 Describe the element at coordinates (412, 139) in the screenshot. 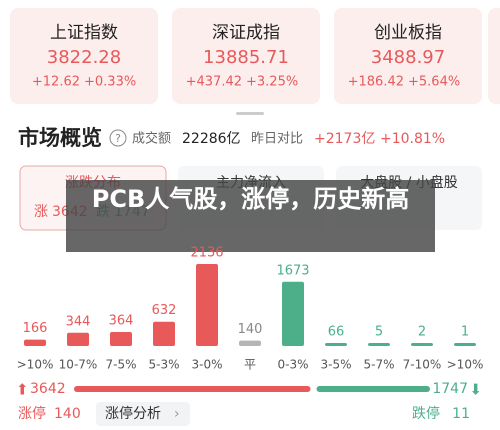

I see `compare-pct: +10.81%` at that location.